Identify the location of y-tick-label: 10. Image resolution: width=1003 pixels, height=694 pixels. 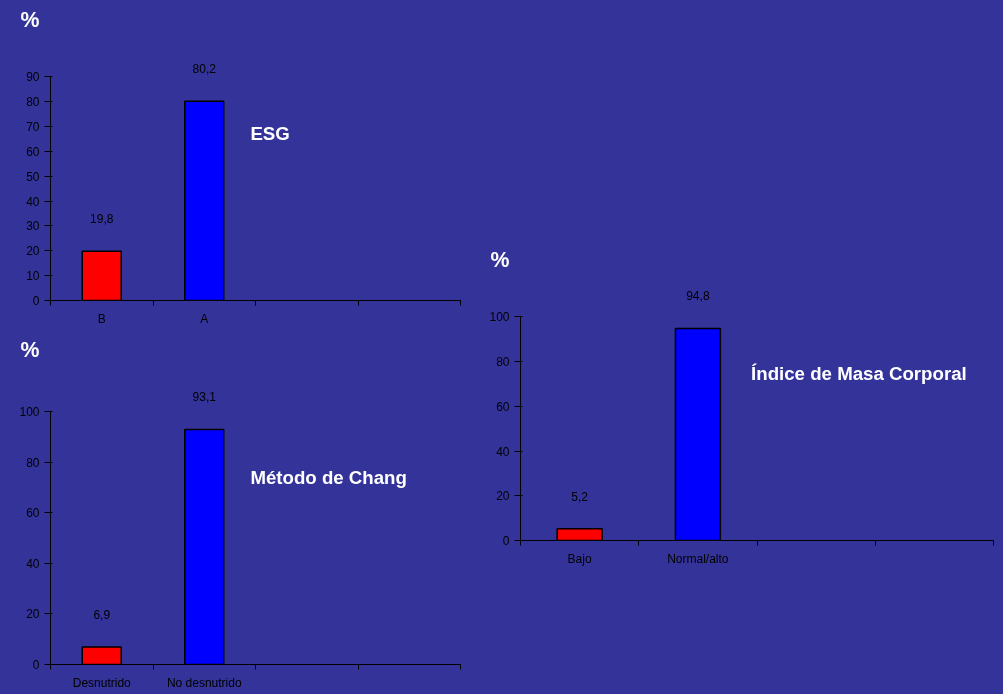
(33, 276).